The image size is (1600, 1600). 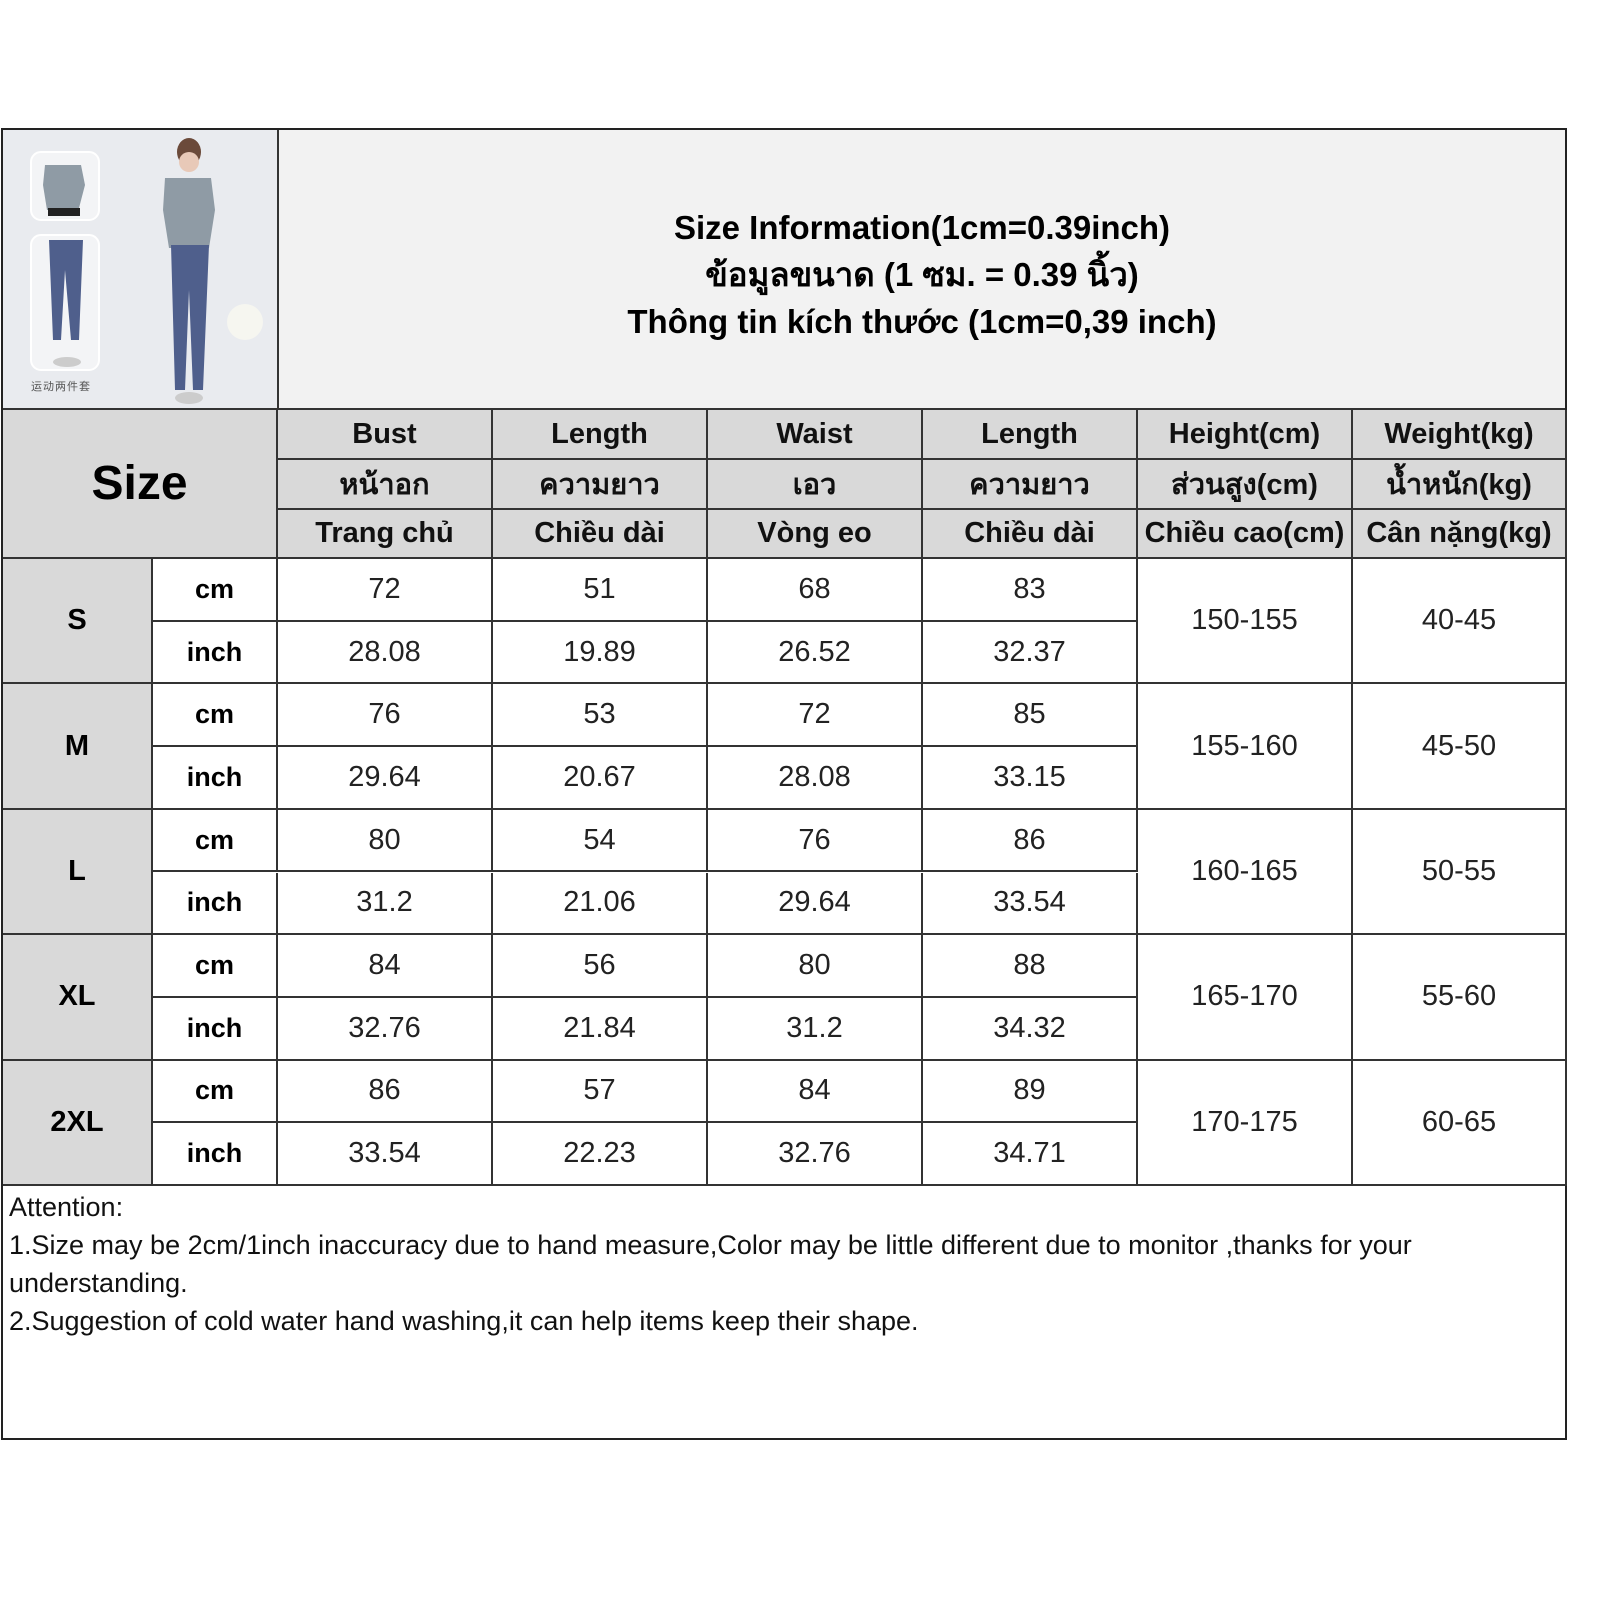 I want to click on column-header-th: ส่วนสูง(cm), so click(x=1245, y=485).